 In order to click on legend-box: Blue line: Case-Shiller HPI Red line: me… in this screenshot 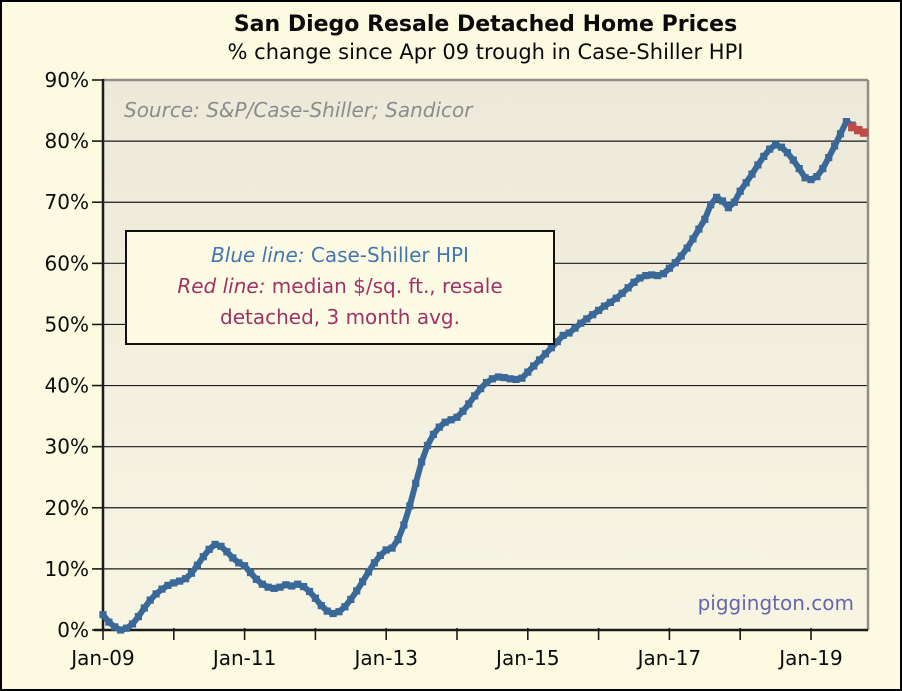, I will do `click(340, 287)`.